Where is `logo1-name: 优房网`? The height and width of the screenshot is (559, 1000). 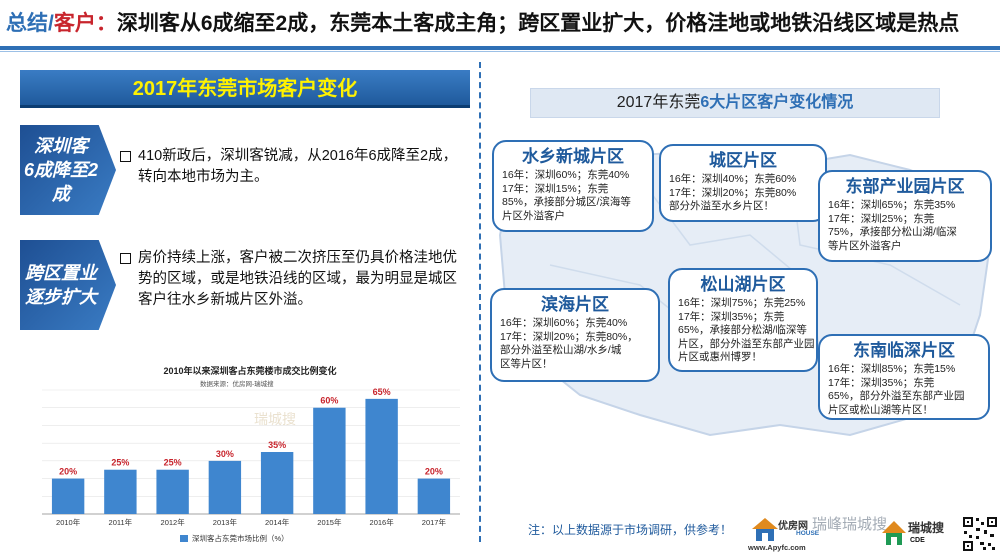
logo1-name: 优房网 is located at coordinates (793, 526).